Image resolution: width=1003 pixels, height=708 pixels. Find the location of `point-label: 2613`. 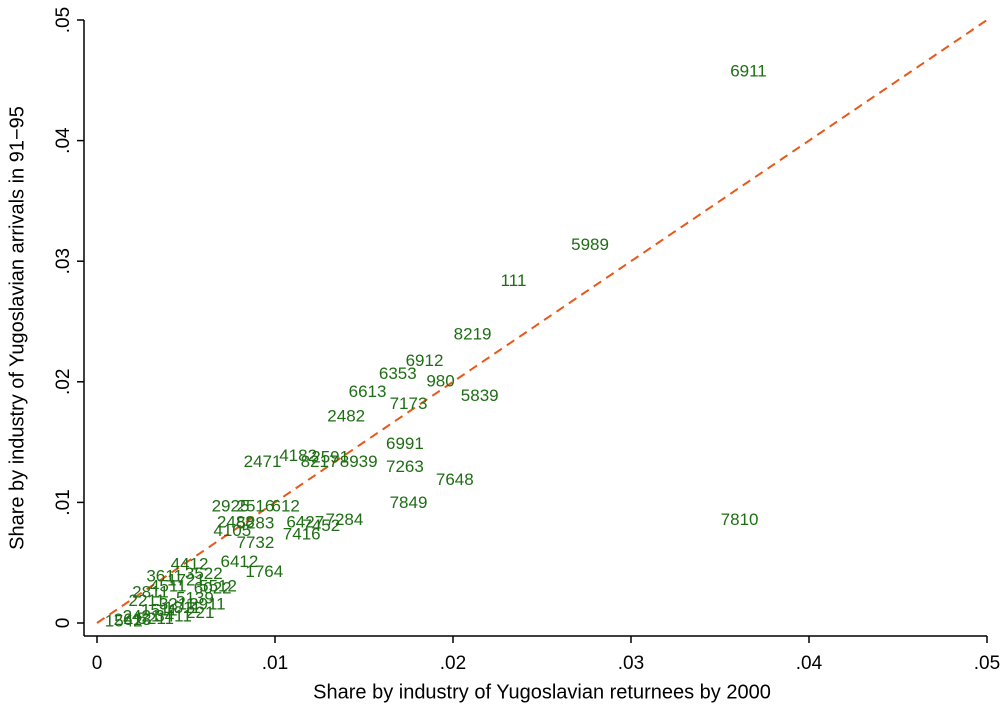

point-label: 2613 is located at coordinates (133, 619).